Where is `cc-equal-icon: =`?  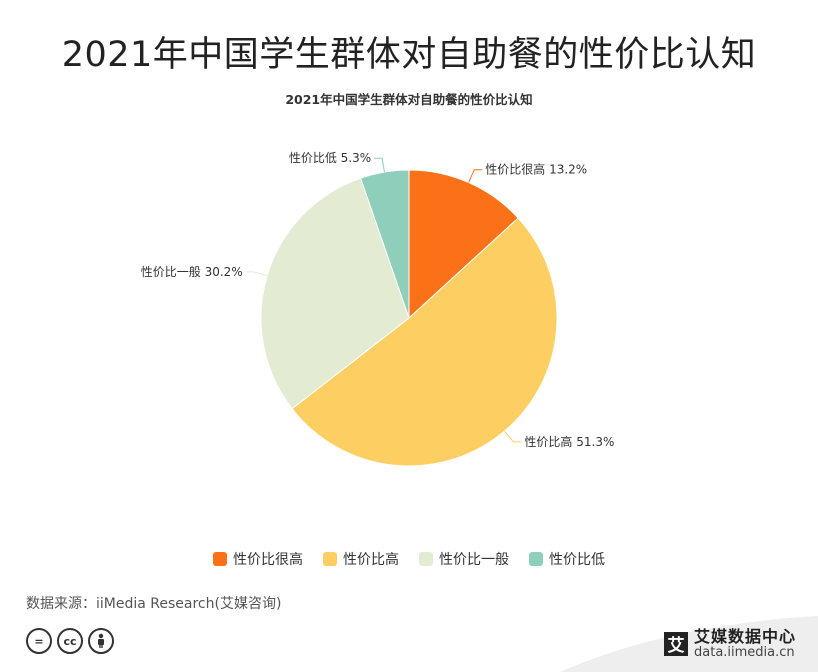 cc-equal-icon: = is located at coordinates (39, 641).